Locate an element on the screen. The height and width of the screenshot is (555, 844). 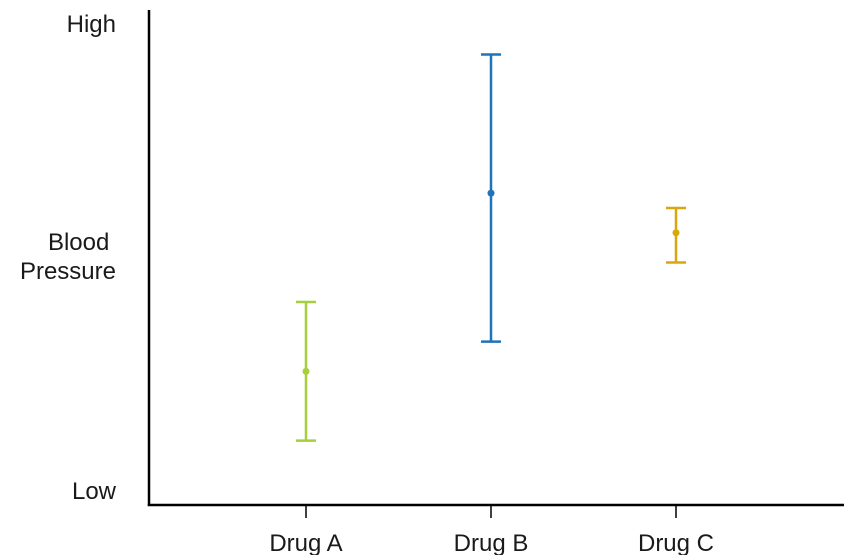
error-bar-drug-c is located at coordinates (676, 235).